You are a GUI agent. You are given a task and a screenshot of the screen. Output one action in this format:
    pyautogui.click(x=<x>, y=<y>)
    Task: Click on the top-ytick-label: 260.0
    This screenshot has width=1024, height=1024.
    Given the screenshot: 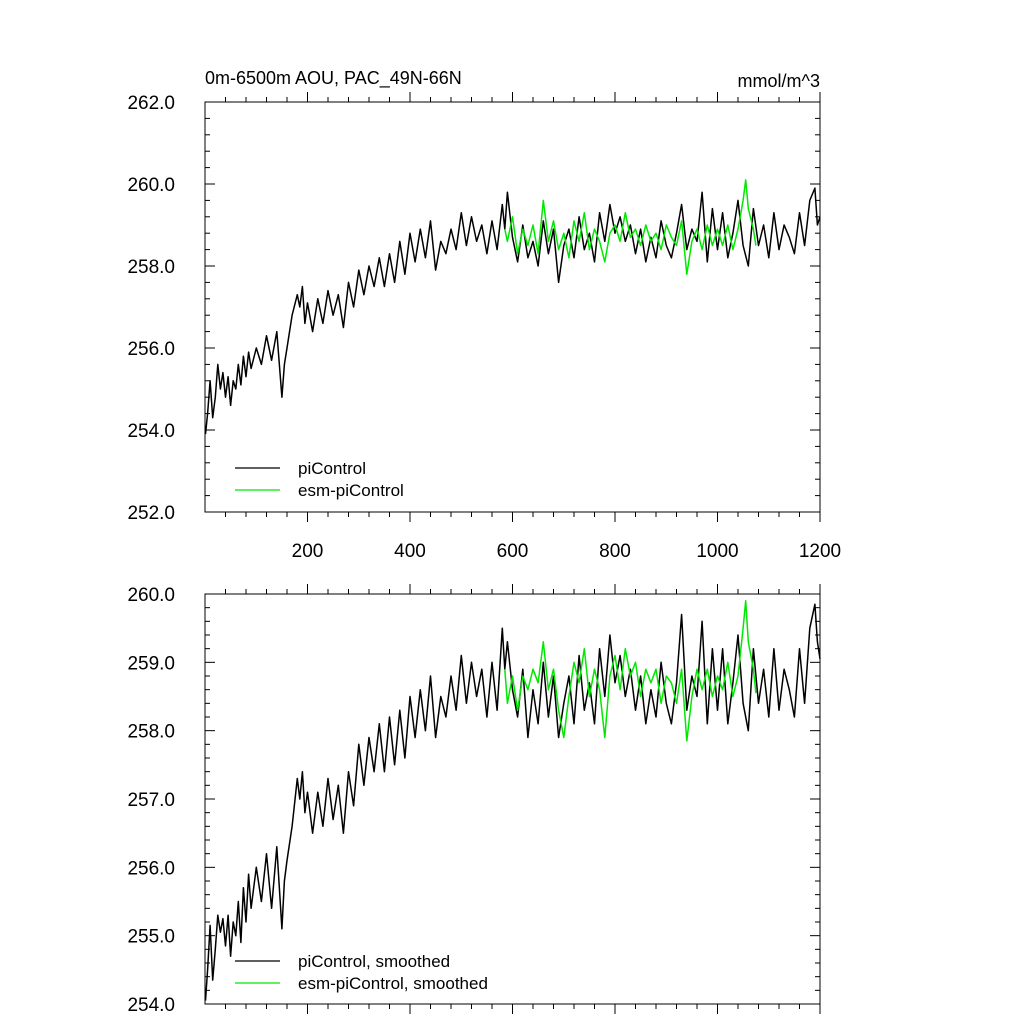 What is the action you would take?
    pyautogui.click(x=151, y=185)
    